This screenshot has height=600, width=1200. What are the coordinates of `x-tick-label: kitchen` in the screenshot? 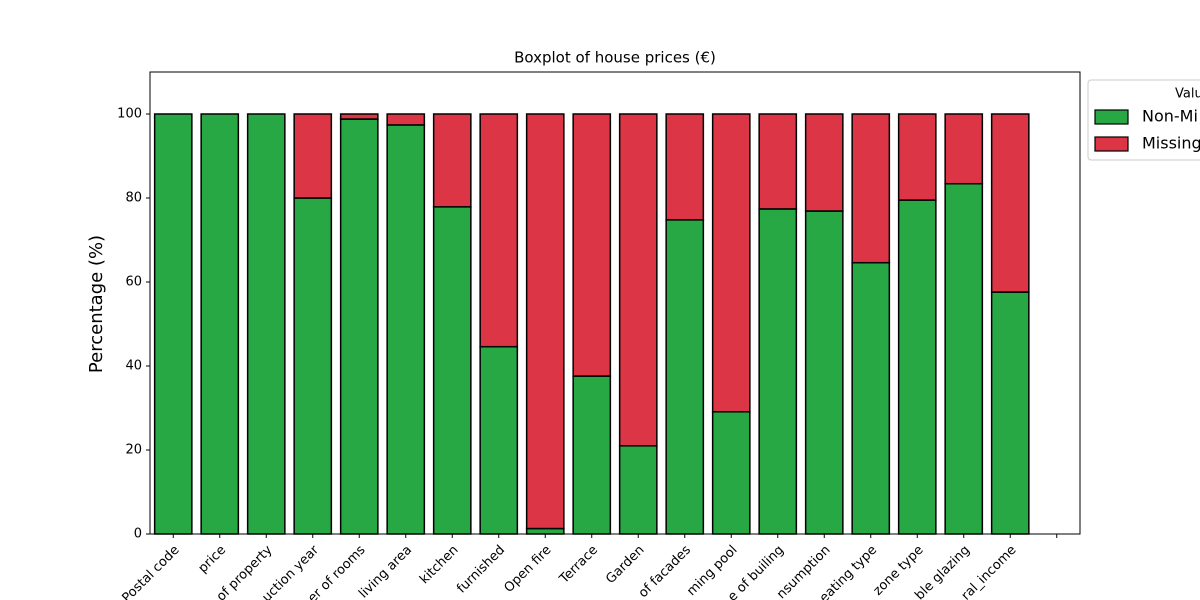 It's located at (439, 565).